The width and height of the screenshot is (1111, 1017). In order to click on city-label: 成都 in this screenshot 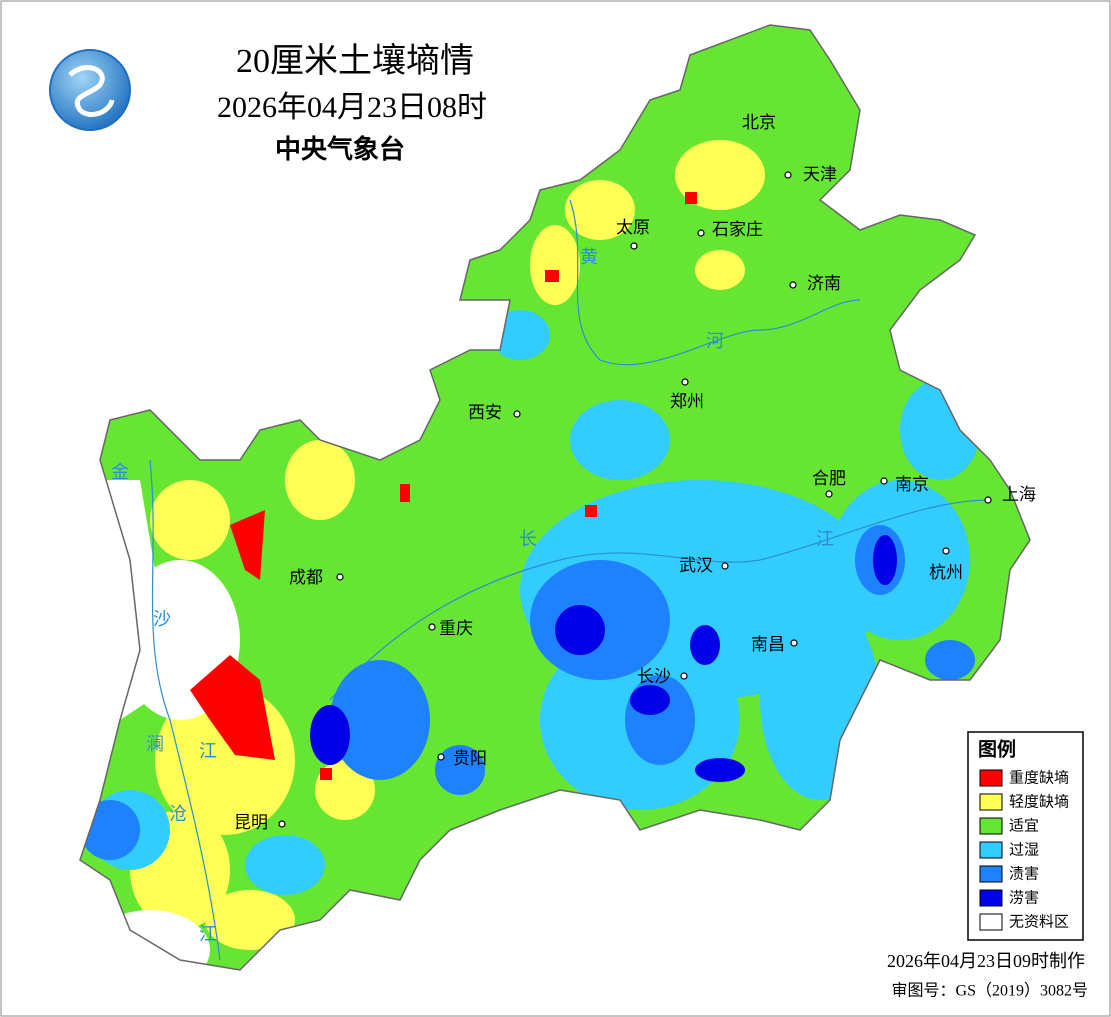, I will do `click(306, 578)`.